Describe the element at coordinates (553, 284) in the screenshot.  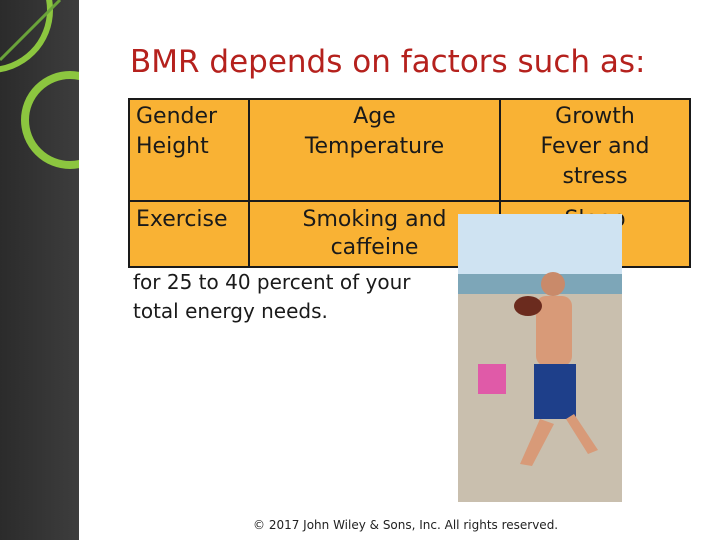
I see `head` at that location.